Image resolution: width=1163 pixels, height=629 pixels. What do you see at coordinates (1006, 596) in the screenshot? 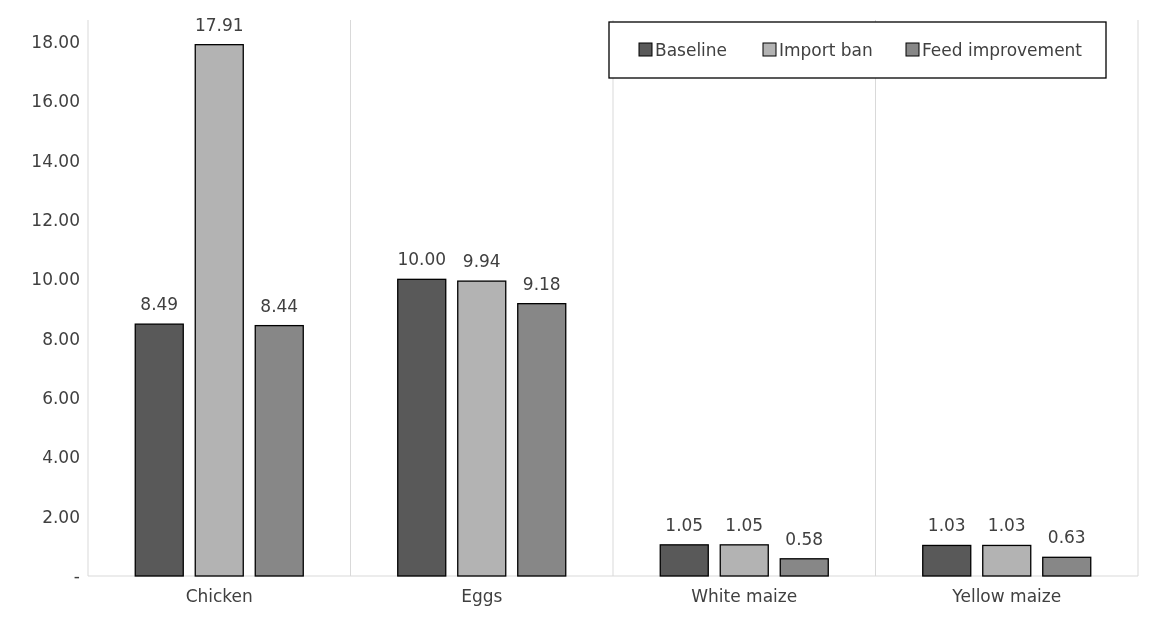
I see `x-tick-label: Yellow maize` at bounding box center [1006, 596].